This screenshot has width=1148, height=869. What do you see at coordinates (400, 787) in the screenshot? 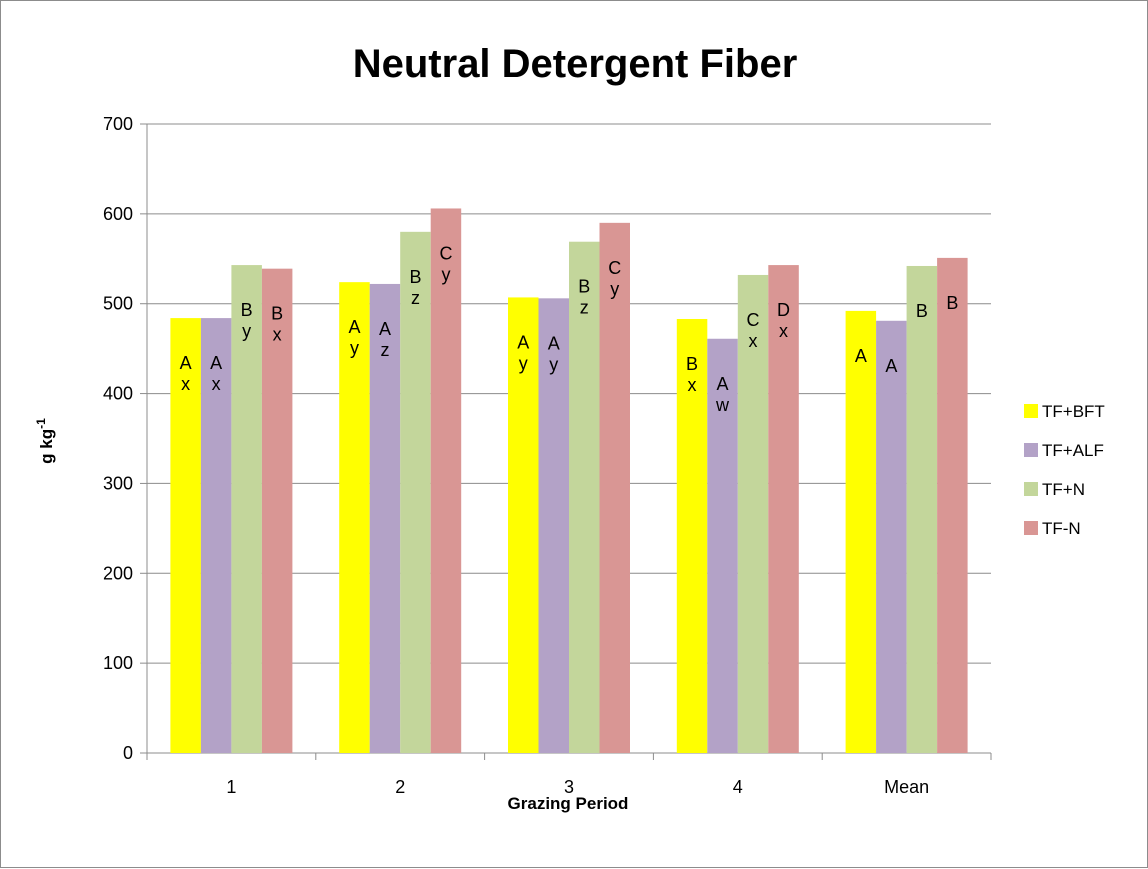
I see `x-tick-label: 2` at bounding box center [400, 787].